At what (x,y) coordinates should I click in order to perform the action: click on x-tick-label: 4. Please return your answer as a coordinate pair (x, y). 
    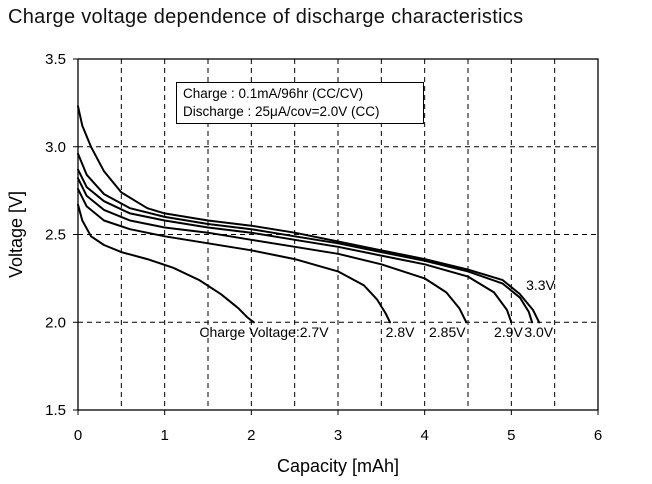
    Looking at the image, I should click on (424, 435).